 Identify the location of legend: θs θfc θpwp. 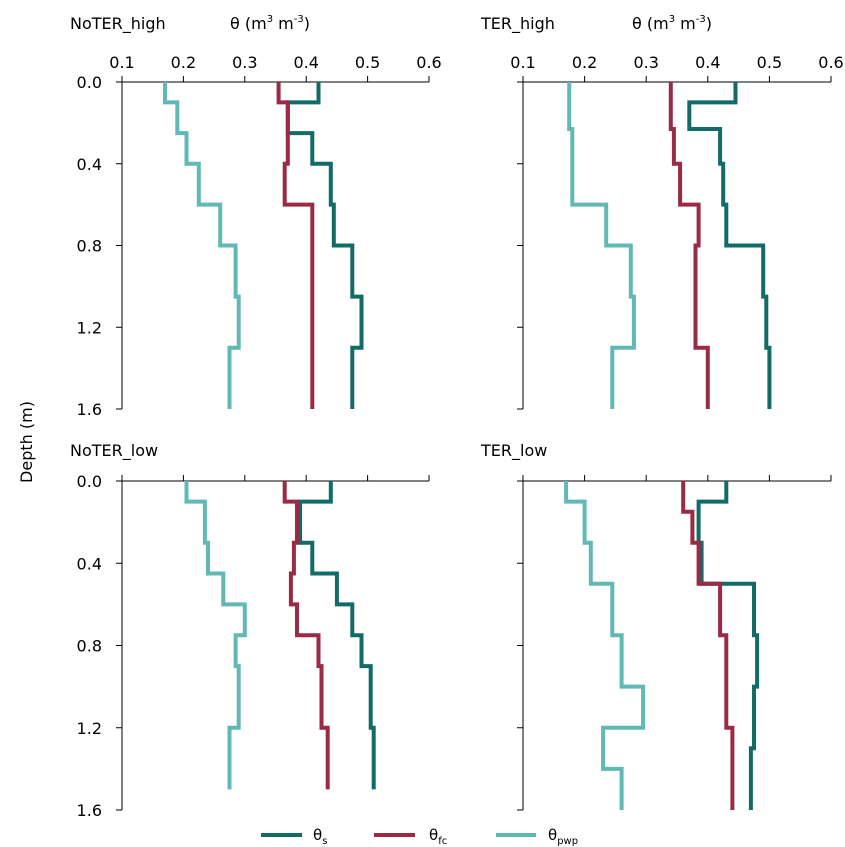
(419, 836).